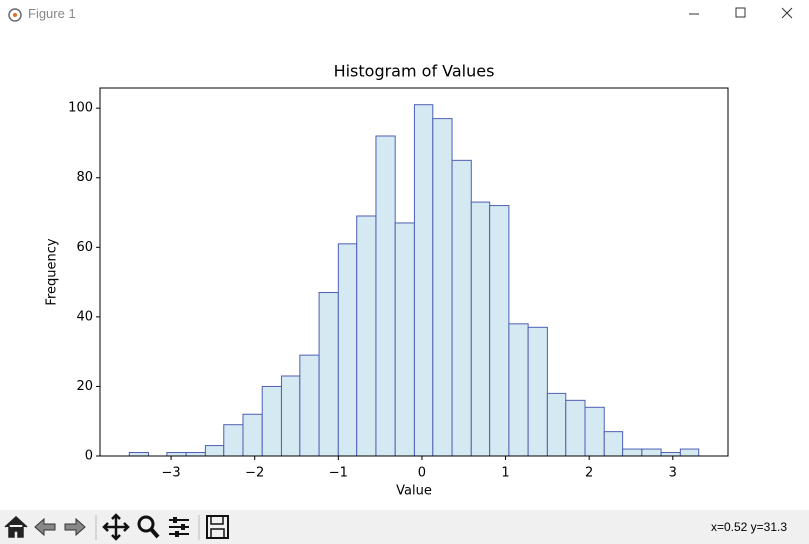 Image resolution: width=809 pixels, height=544 pixels. Describe the element at coordinates (404, 527) in the screenshot. I see `toolbar: x=0.52 y=31.3` at that location.